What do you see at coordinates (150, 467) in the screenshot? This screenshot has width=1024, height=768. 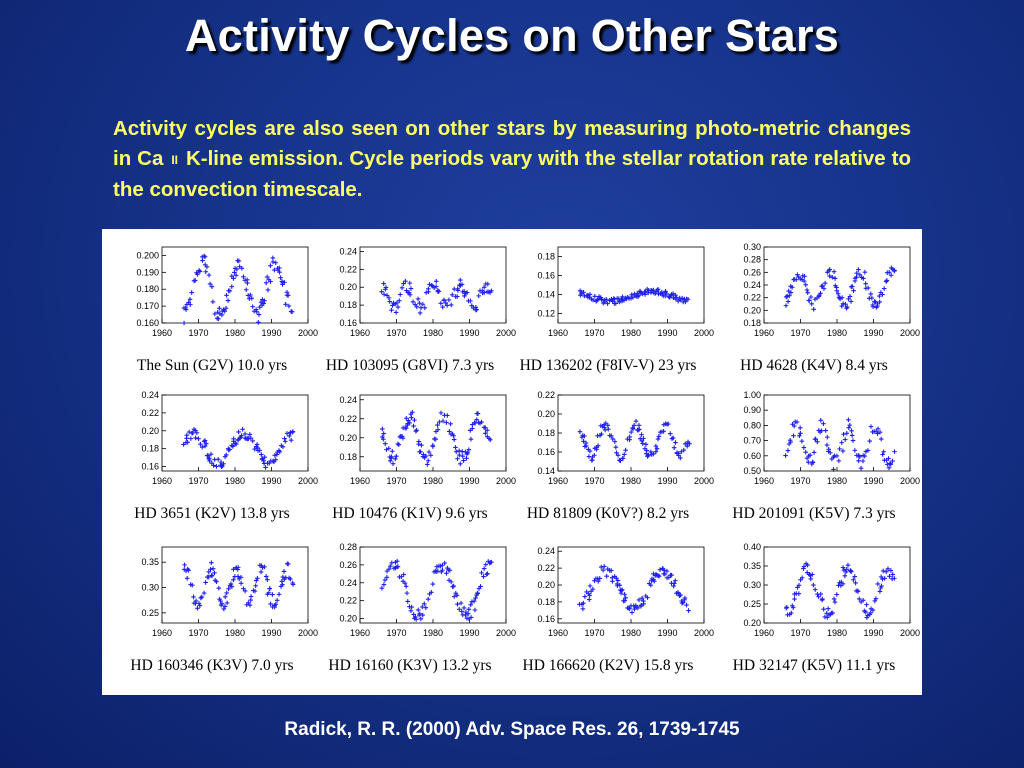 I see `y-tick-label: 0.16` at bounding box center [150, 467].